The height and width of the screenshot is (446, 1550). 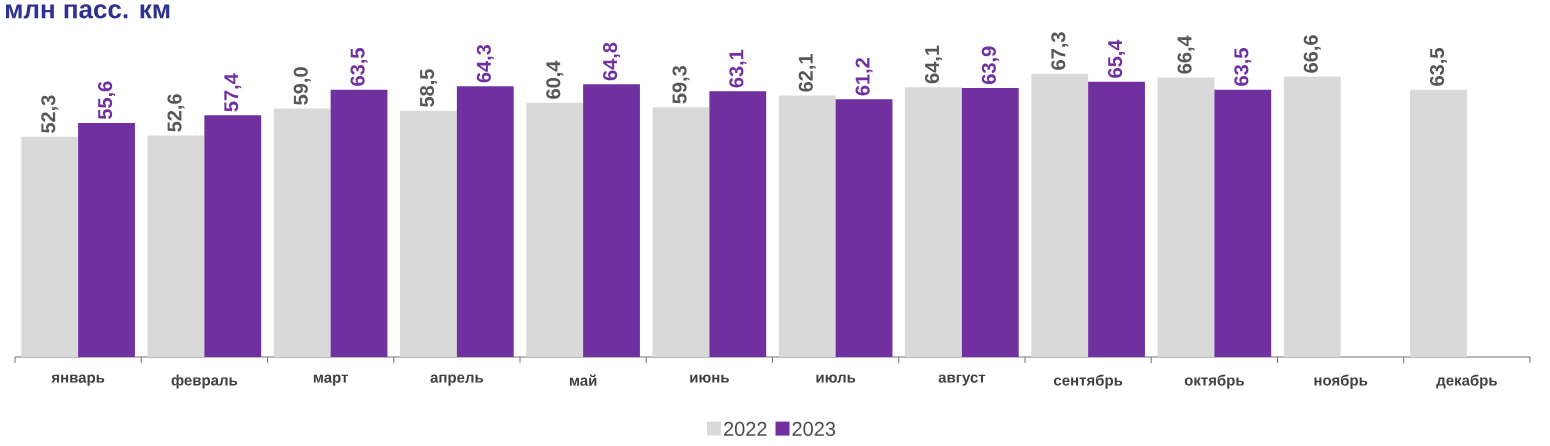 What do you see at coordinates (78, 380) in the screenshot?
I see `x-tick-label: январь` at bounding box center [78, 380].